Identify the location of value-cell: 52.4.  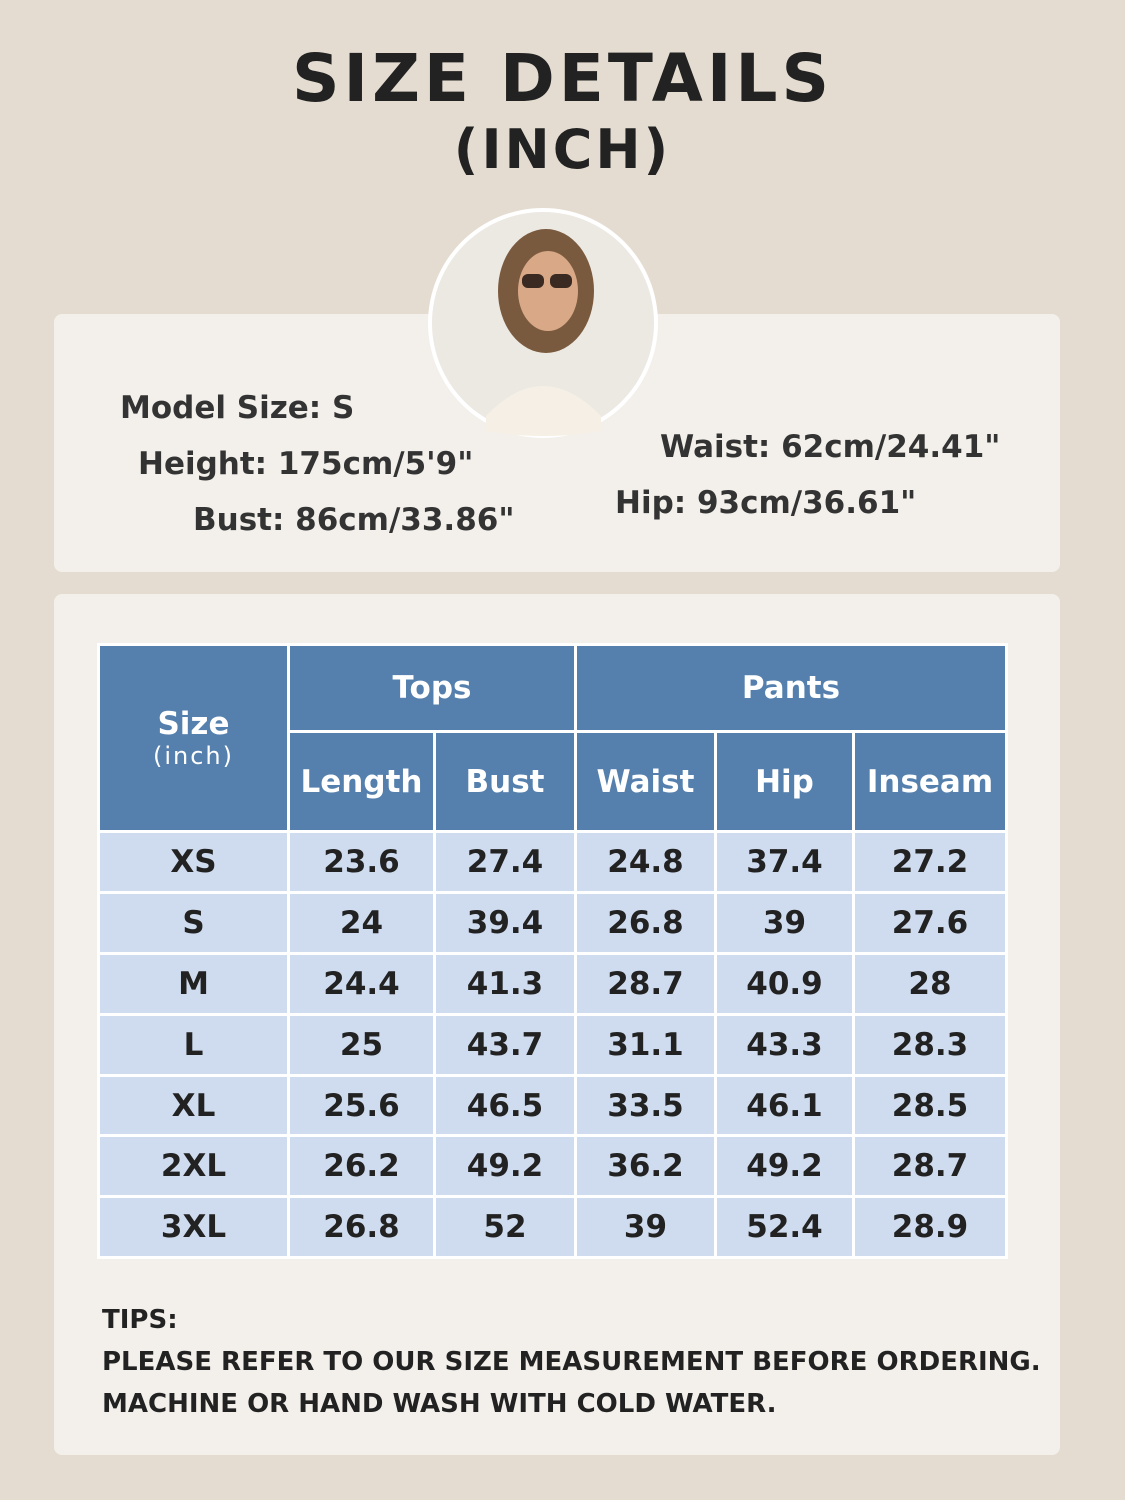
(784, 1227).